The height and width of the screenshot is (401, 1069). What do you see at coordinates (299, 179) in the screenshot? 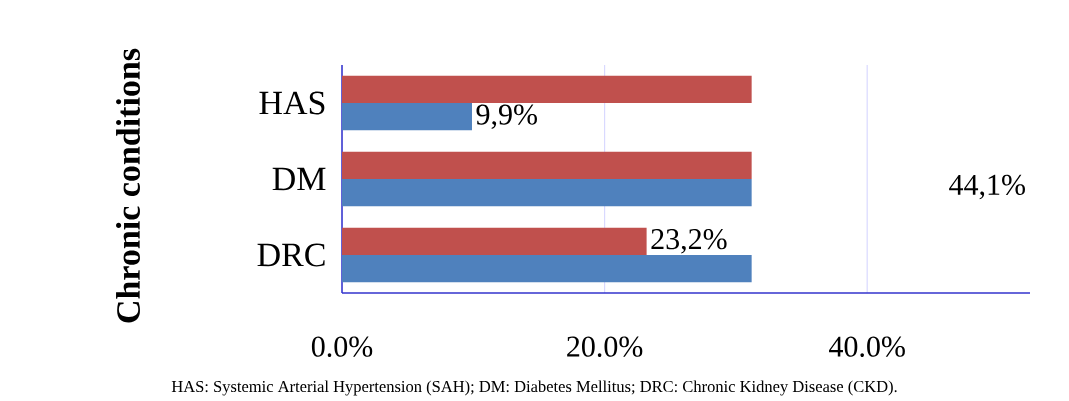
I see `y-tick-label: DM` at bounding box center [299, 179].